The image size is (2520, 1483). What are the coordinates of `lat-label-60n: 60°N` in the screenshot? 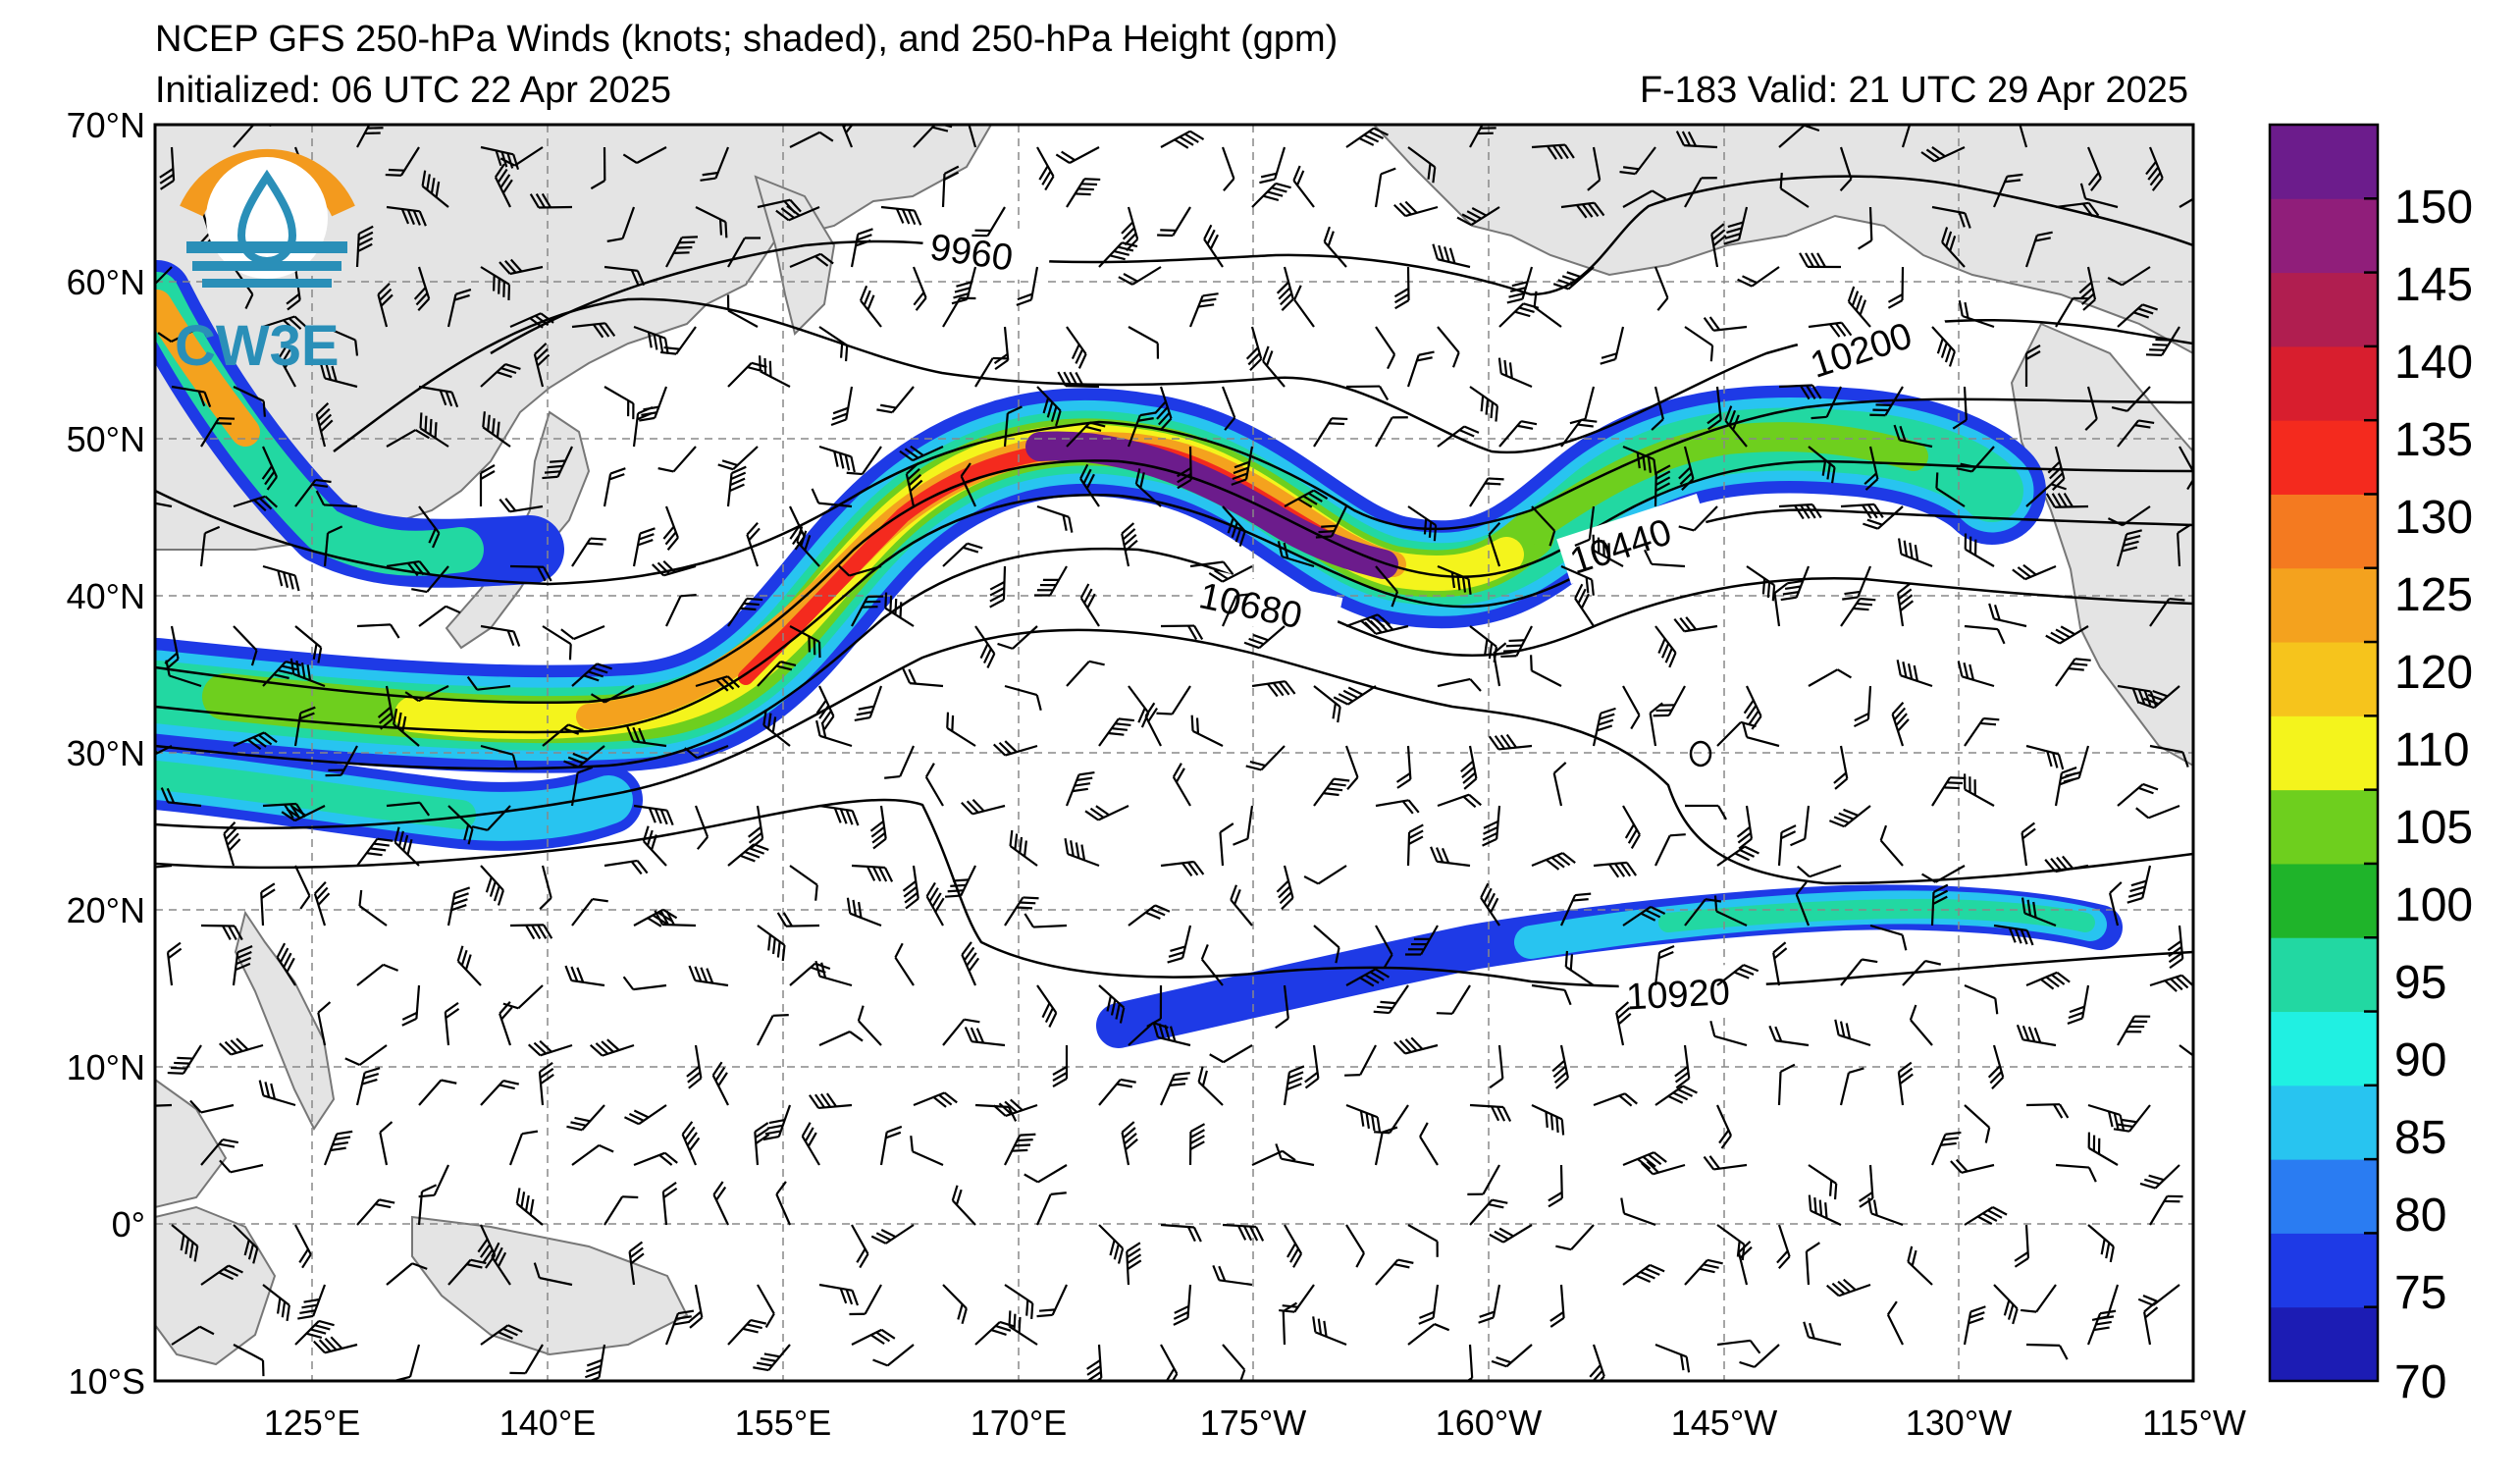 It's located at (106, 282).